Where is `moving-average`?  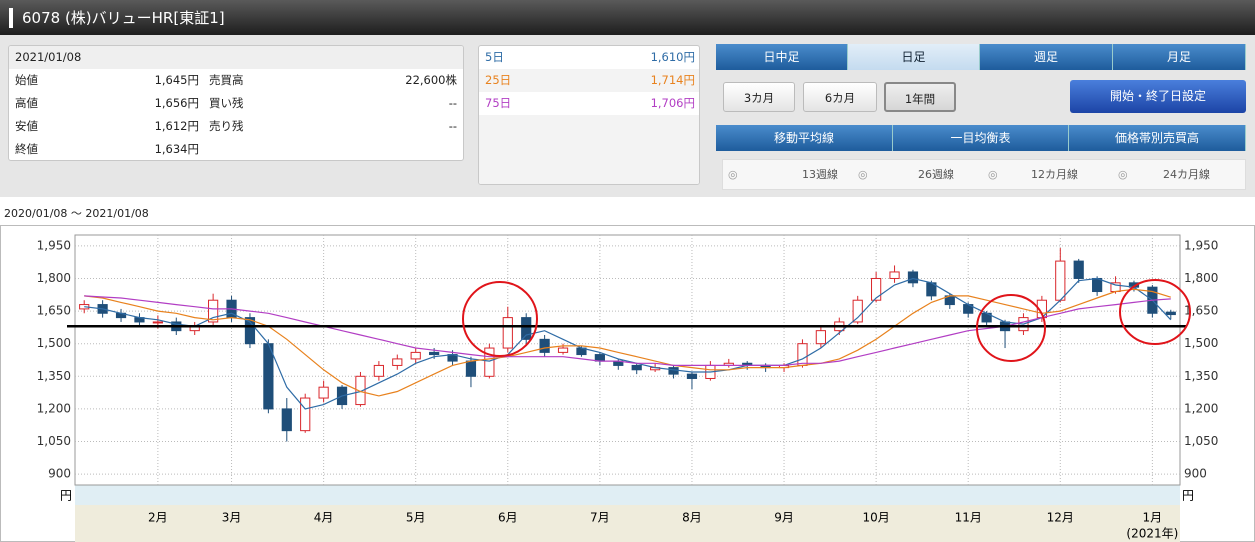 moving-average is located at coordinates (627, 330).